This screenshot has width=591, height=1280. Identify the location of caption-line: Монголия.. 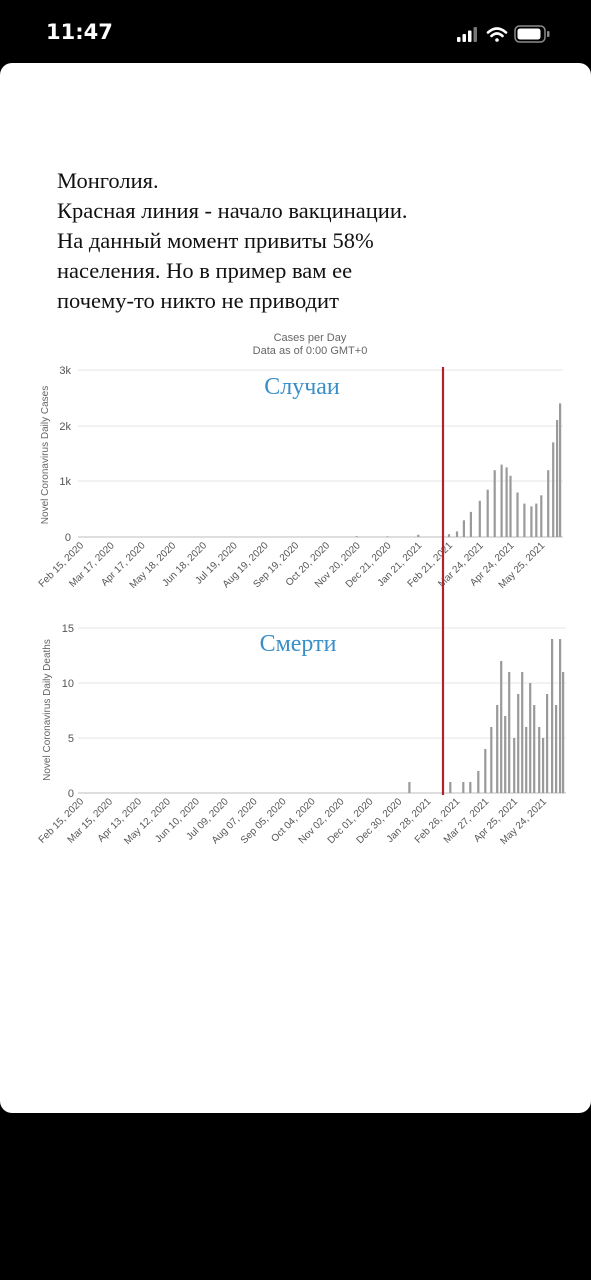
(108, 180).